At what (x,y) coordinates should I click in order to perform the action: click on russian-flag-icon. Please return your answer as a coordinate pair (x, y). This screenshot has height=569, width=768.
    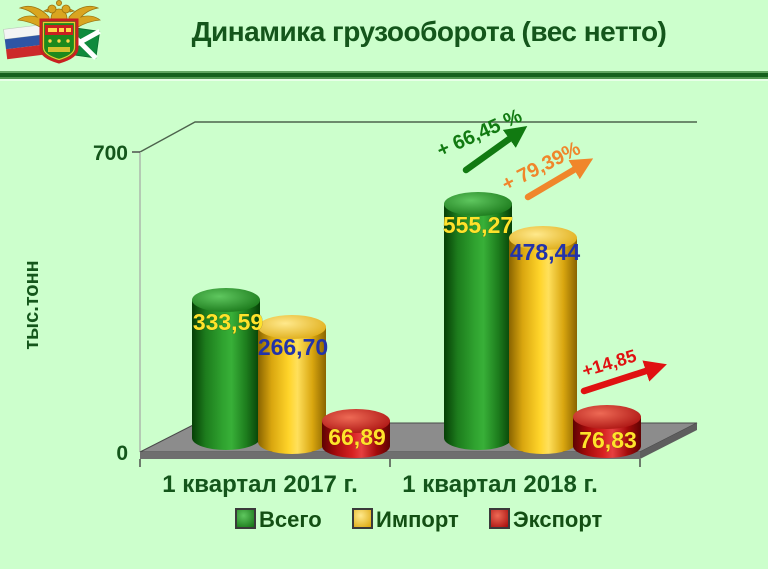
    Looking at the image, I should click on (24, 42).